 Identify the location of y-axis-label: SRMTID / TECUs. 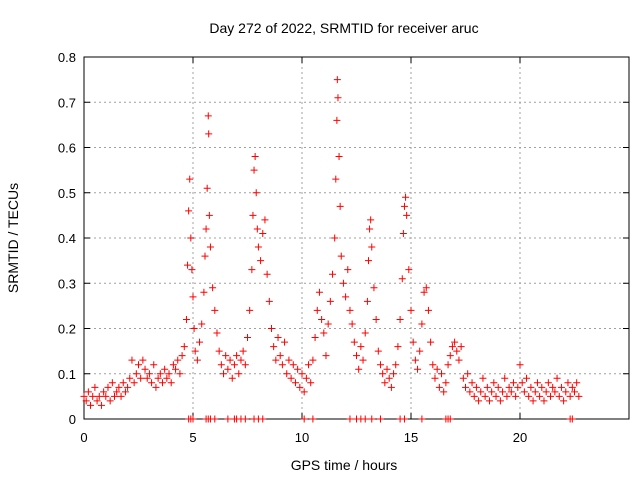
(13, 238).